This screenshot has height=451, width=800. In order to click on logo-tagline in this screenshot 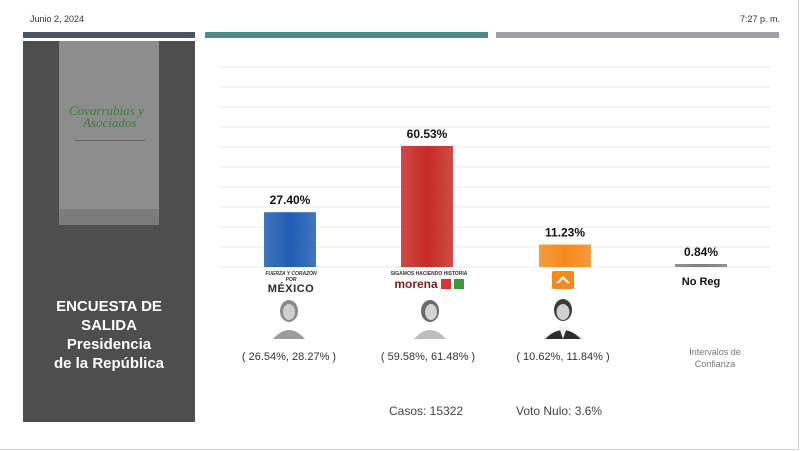, I will do `click(110, 140)`.